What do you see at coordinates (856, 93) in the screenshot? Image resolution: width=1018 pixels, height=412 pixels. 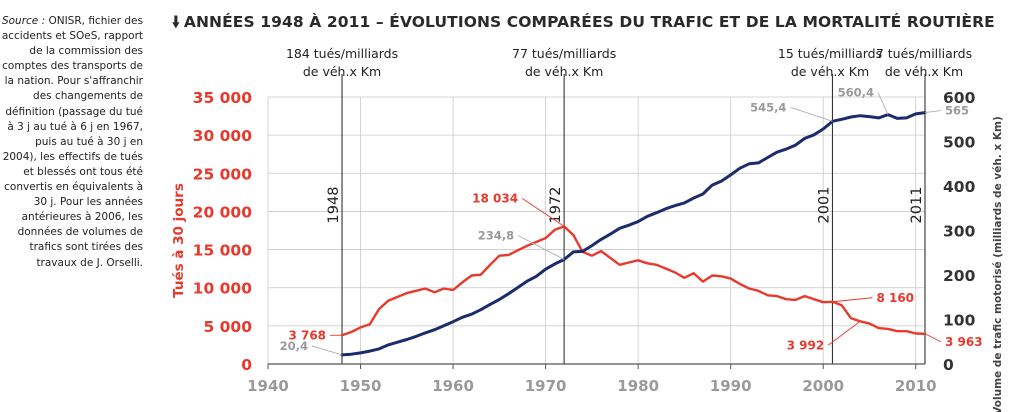 I see `annotation-label: 560,4` at bounding box center [856, 93].